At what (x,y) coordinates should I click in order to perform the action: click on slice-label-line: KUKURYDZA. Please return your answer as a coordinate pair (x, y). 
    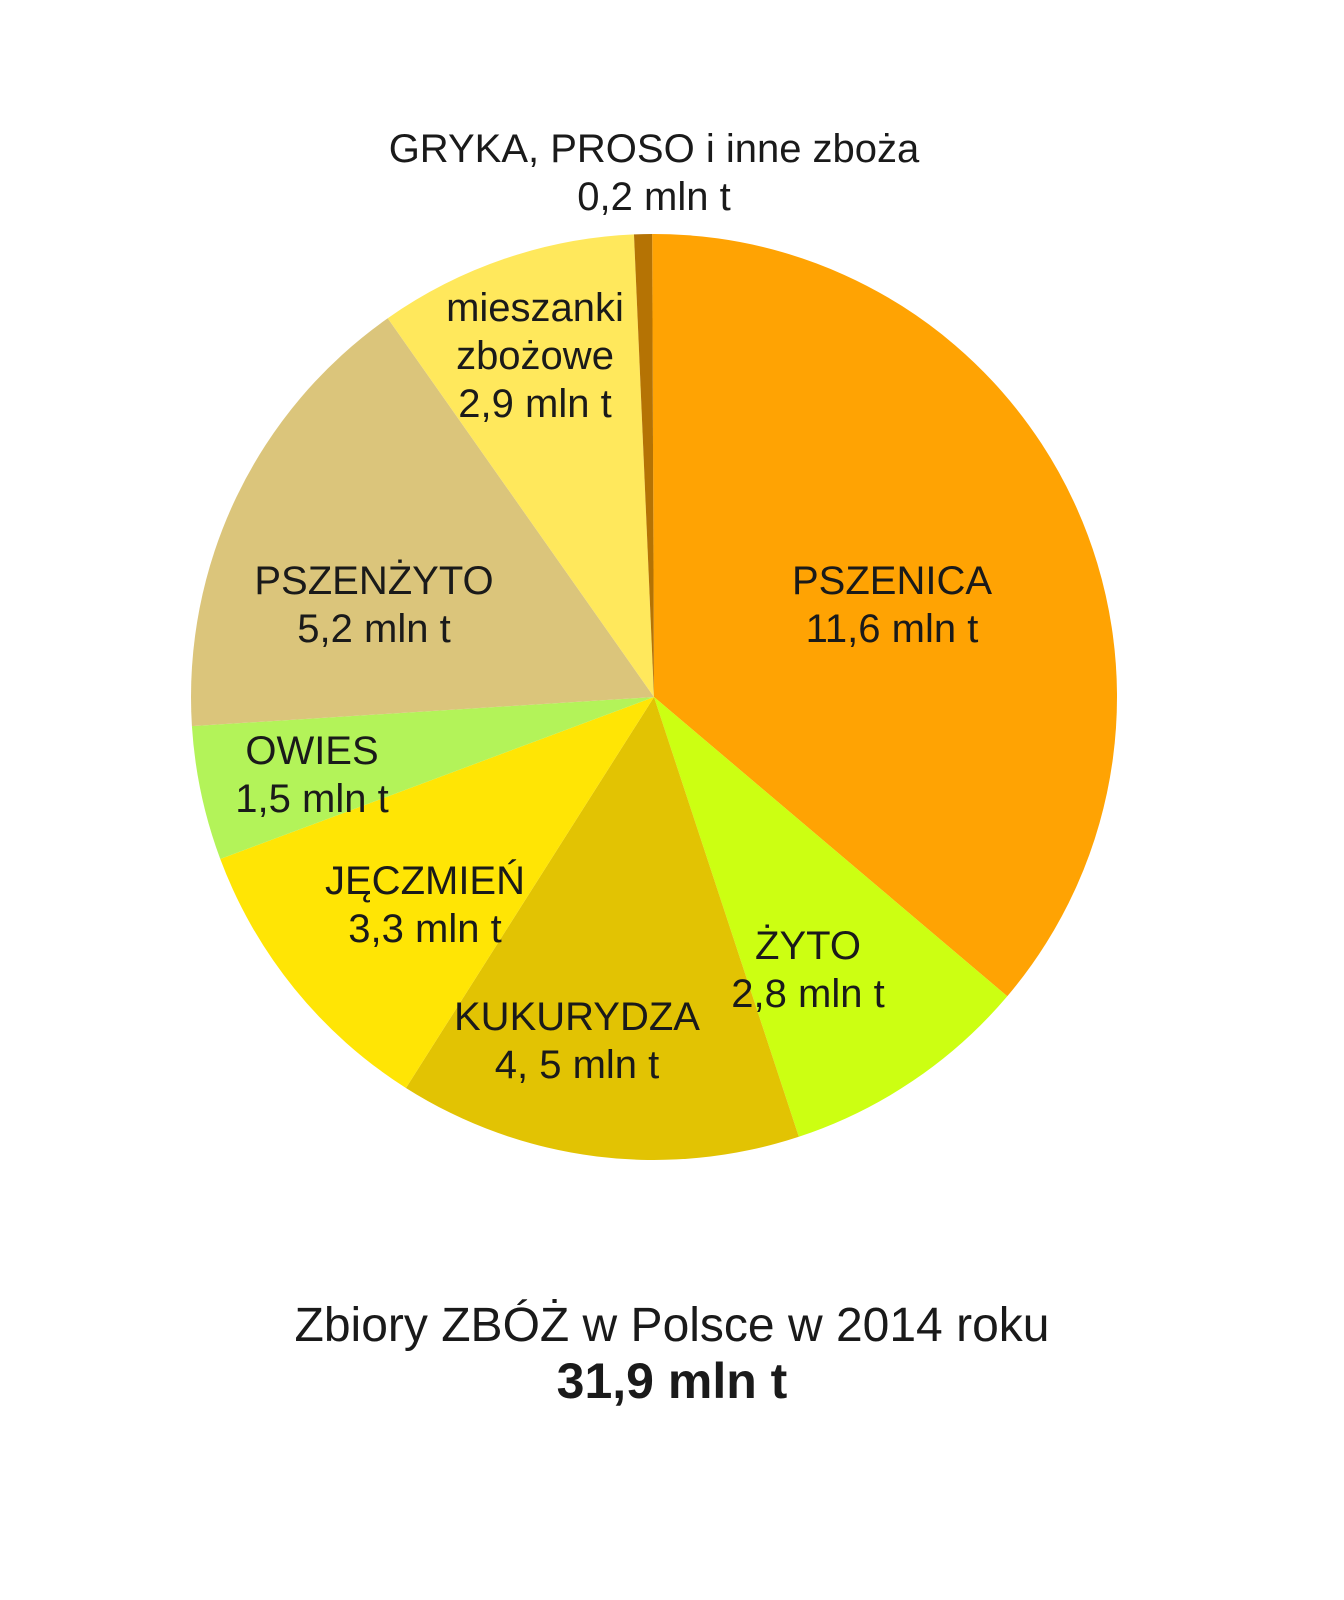
    Looking at the image, I should click on (577, 1017).